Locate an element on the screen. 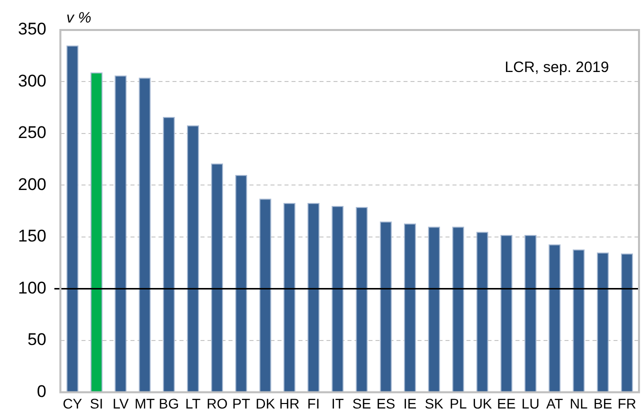 The height and width of the screenshot is (417, 641). y-tick-label: 100 is located at coordinates (32, 288).